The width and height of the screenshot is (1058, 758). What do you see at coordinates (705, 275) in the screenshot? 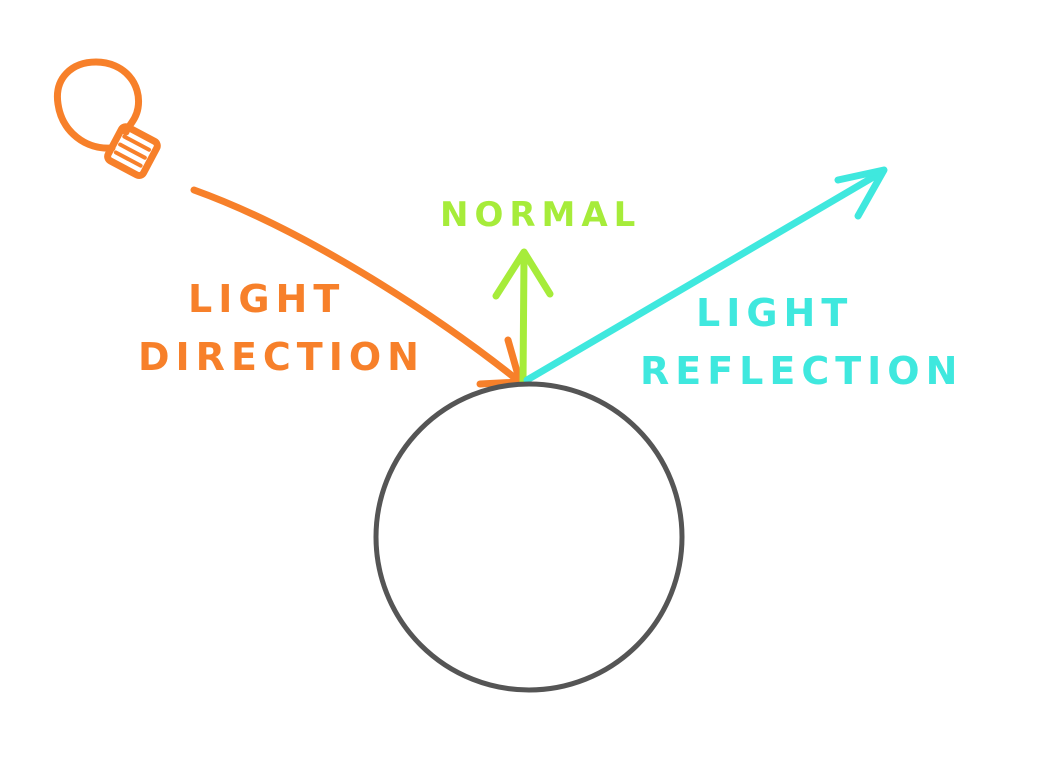
I see `light-reflection-arrow` at bounding box center [705, 275].